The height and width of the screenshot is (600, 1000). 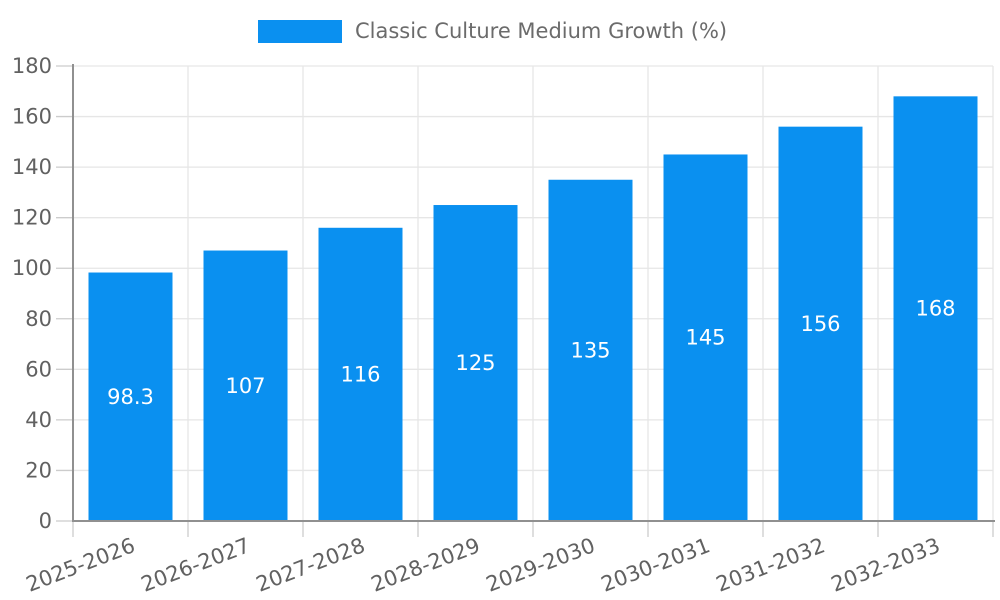 I want to click on x-axis-label: 2032-2033, so click(x=885, y=564).